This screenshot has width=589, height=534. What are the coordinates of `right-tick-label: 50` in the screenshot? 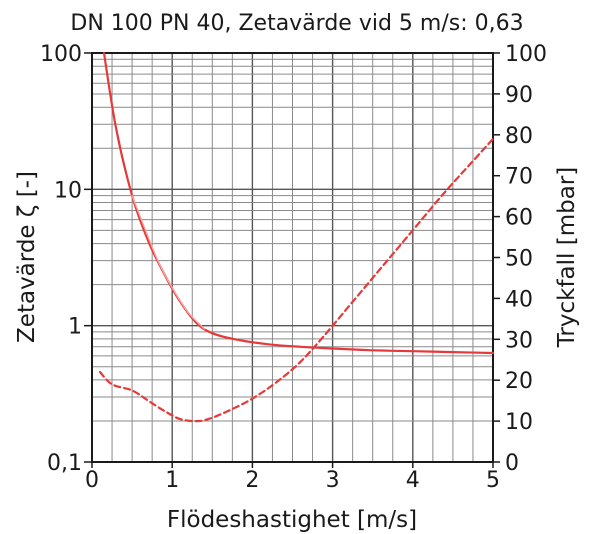 It's located at (519, 259).